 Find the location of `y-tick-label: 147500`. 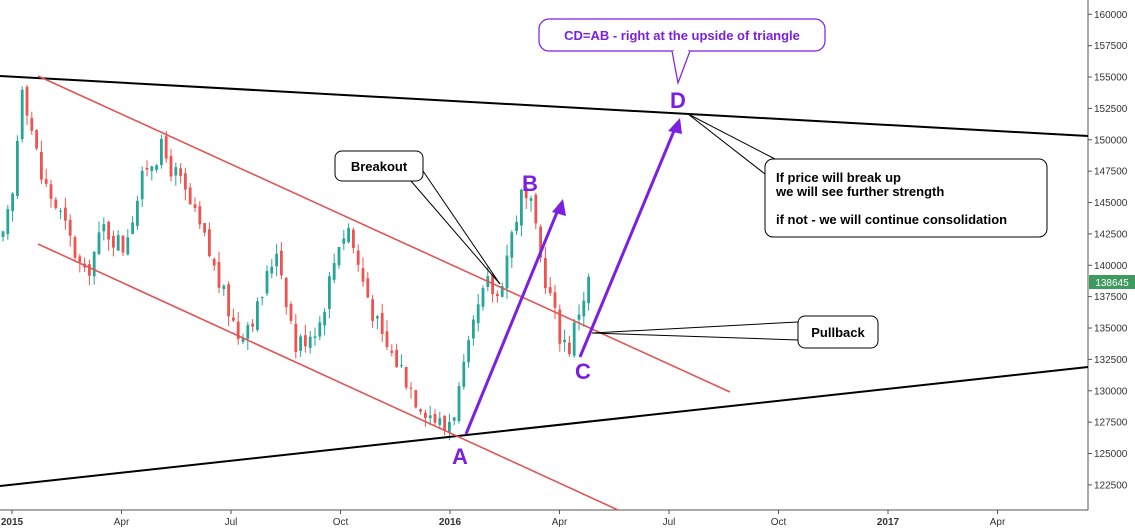

y-tick-label: 147500 is located at coordinates (1111, 172).